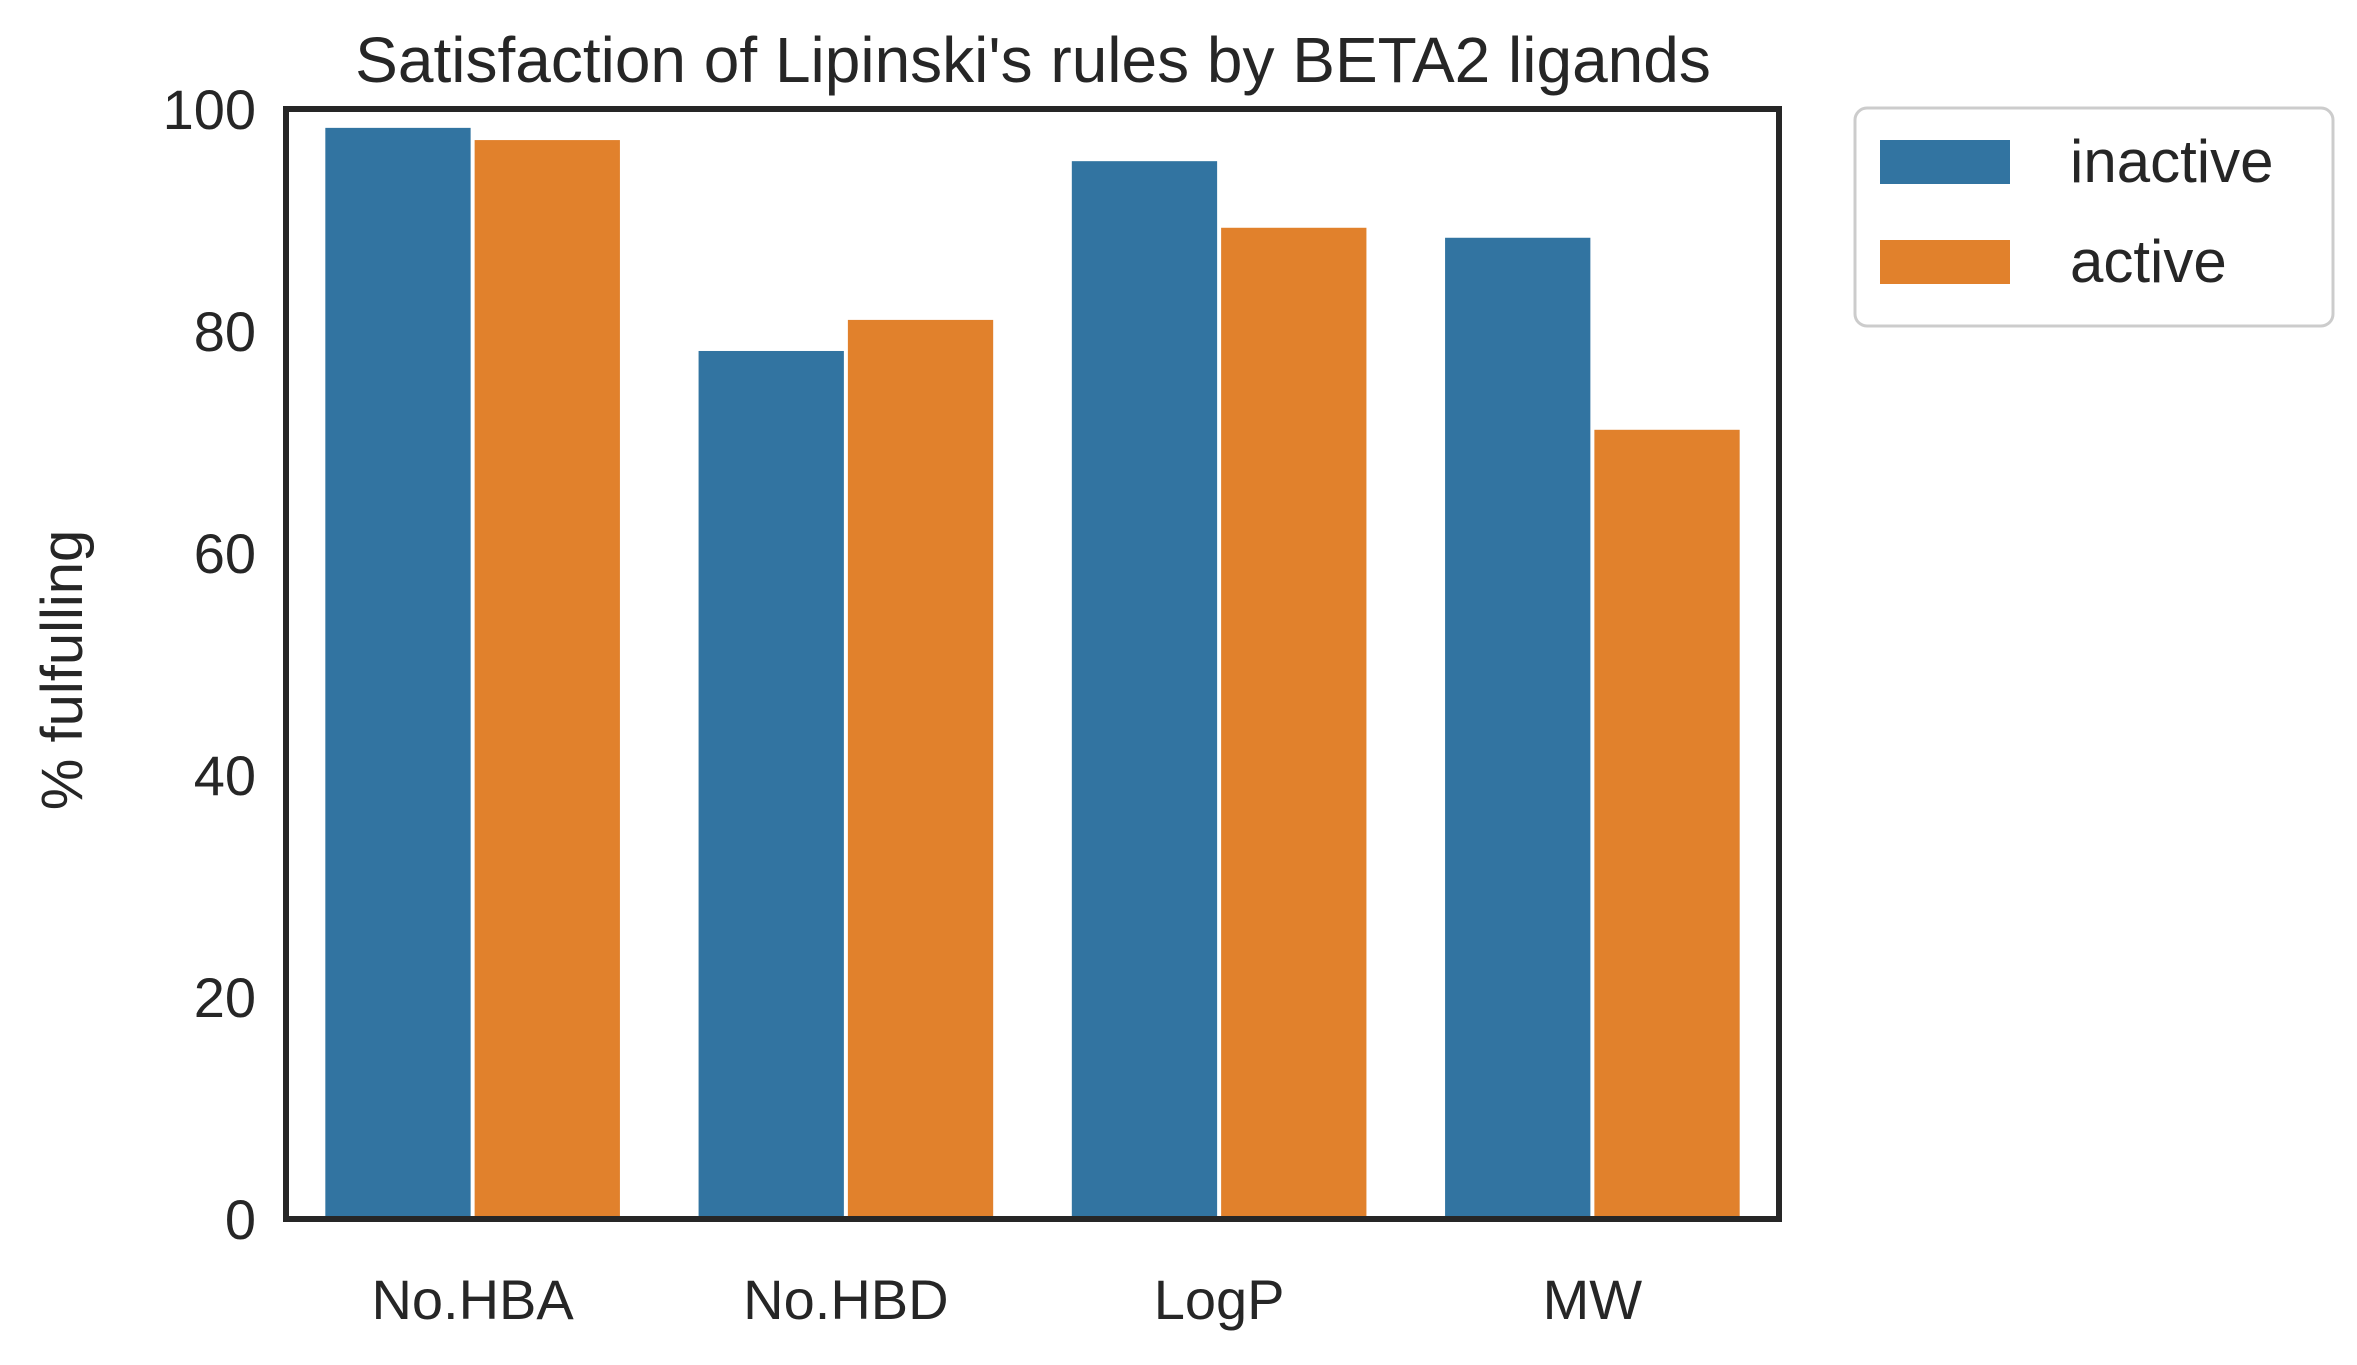  Describe the element at coordinates (472, 1299) in the screenshot. I see `x-tick-label: No.HBA` at that location.